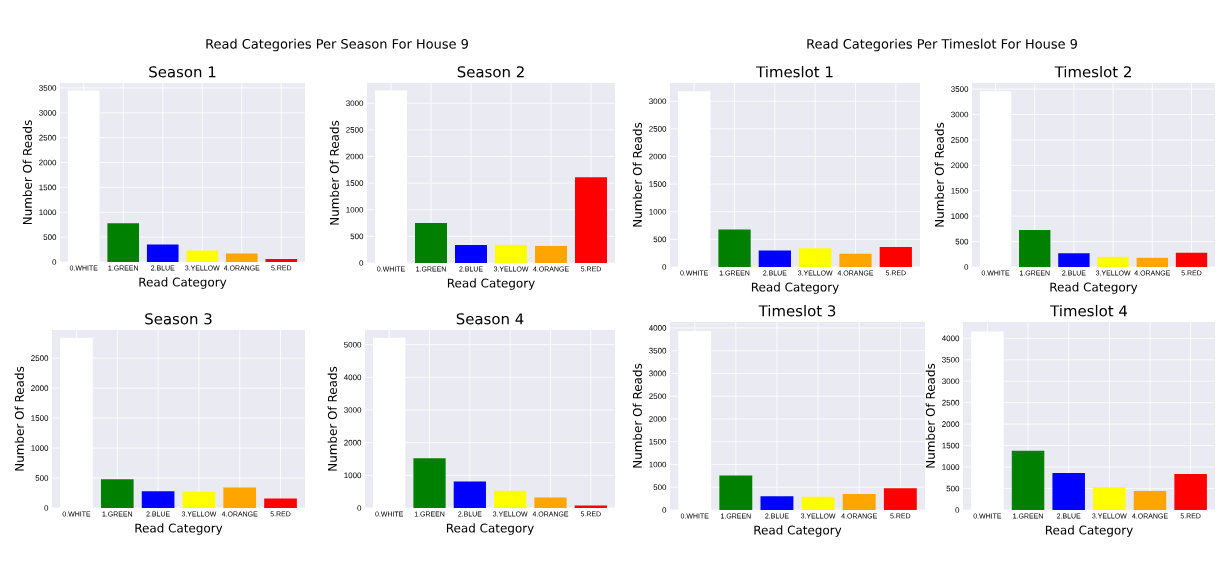 This screenshot has height=583, width=1220. Describe the element at coordinates (182, 72) in the screenshot. I see `chart-title: Season 1` at that location.